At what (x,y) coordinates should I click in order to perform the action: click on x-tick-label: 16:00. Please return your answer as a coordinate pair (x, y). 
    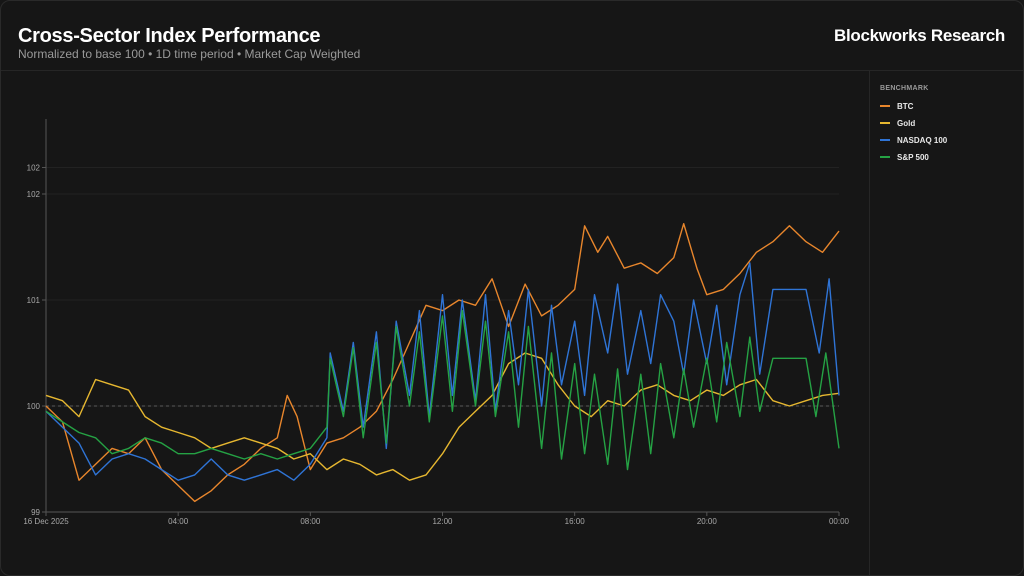
    Looking at the image, I should click on (575, 521).